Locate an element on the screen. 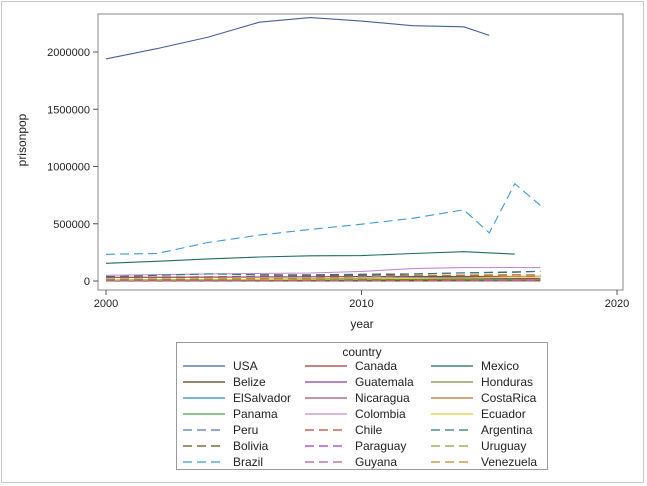 The height and width of the screenshot is (486, 647). x-tick-label: 2010 is located at coordinates (361, 304).